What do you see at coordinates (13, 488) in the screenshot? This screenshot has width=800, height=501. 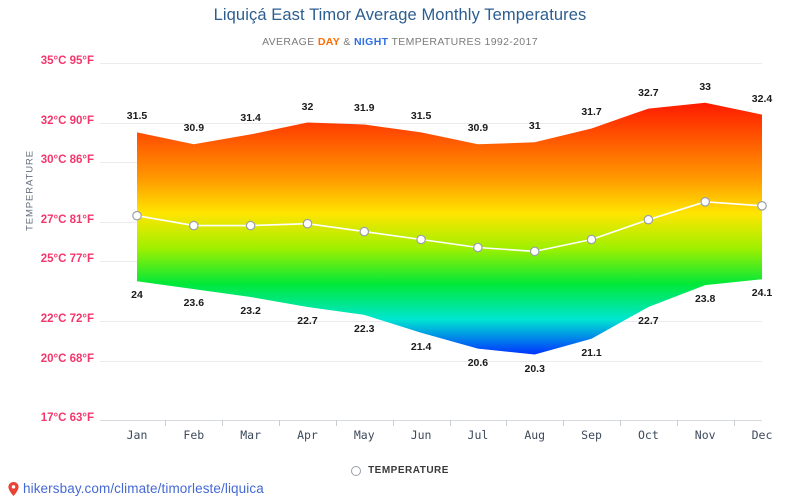 I see `map-pin-icon` at bounding box center [13, 488].